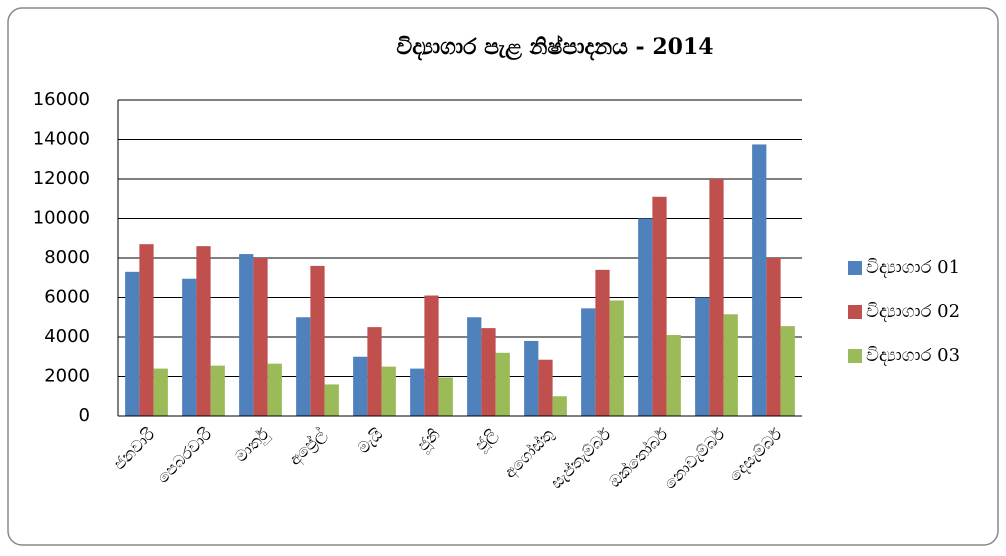 The image size is (1006, 556). What do you see at coordinates (554, 47) in the screenshot?
I see `chart-title: විද්‍යාගාර පැළ නිෂ්පාදනය - 2014` at bounding box center [554, 47].